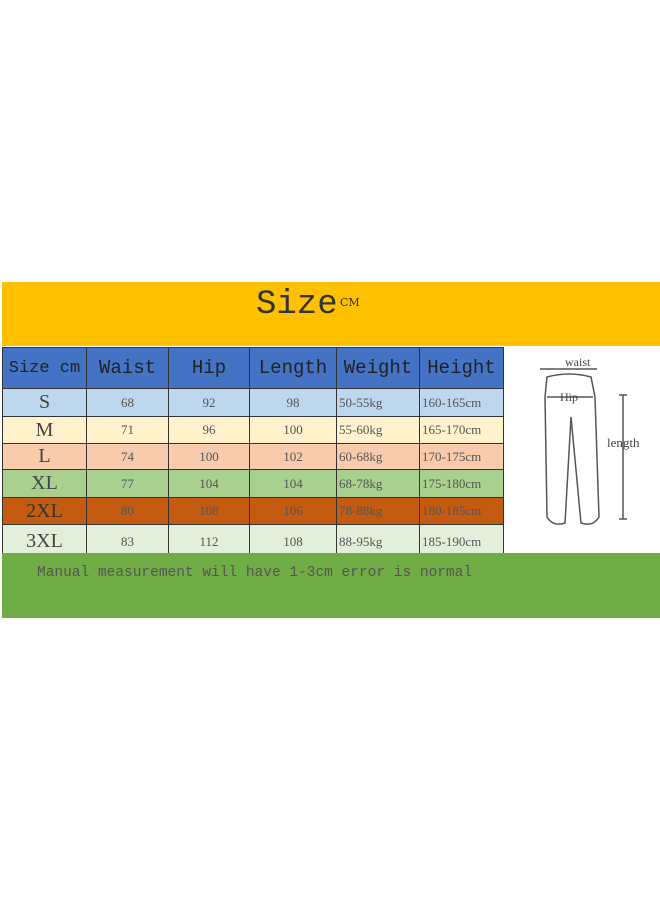 The height and width of the screenshot is (900, 660). Describe the element at coordinates (378, 368) in the screenshot. I see `header-weight: Weight` at that location.